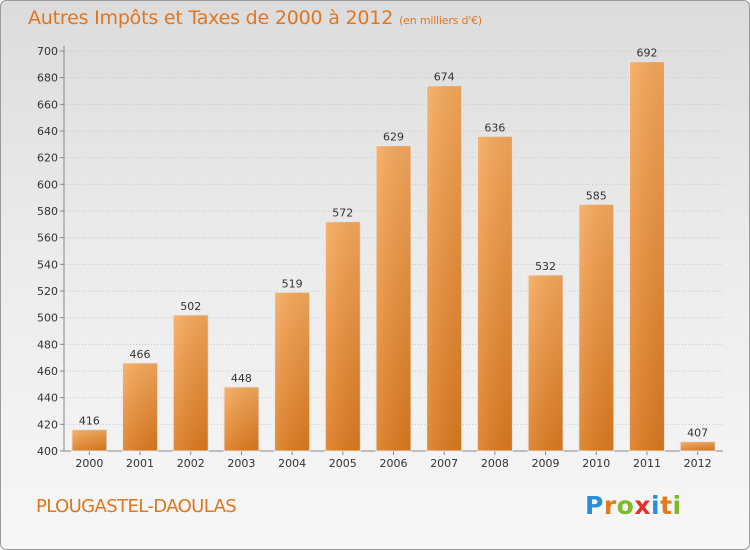  Describe the element at coordinates (698, 463) in the screenshot. I see `x-tick-label-2012: 2012` at that location.